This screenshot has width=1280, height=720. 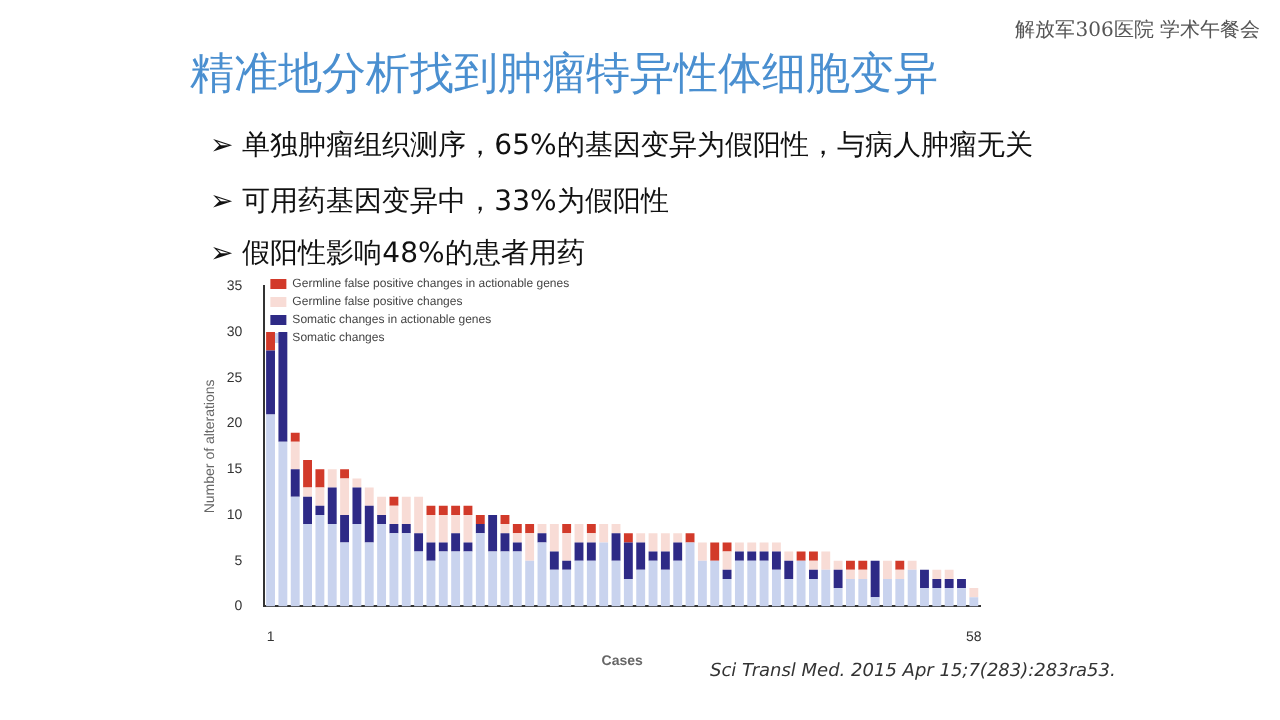 I want to click on text: ➢ 单独肿瘤组织测序，65%的基因变异为假阳性，与病人肿瘤无关, so click(x=621, y=146).